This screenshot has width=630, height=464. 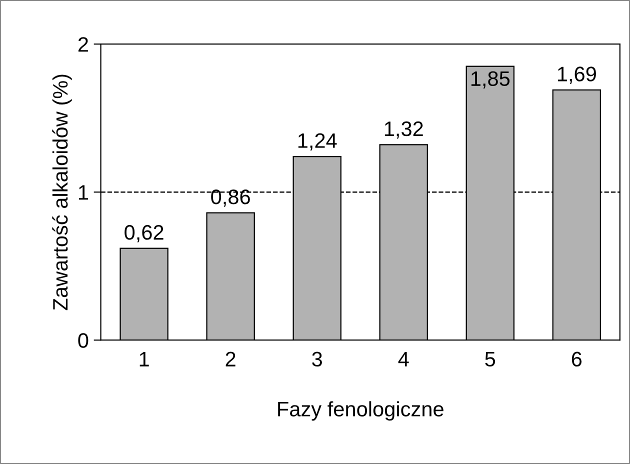 I want to click on y-axis-title: Zawartość alkaloidów (%), so click(x=62, y=192).